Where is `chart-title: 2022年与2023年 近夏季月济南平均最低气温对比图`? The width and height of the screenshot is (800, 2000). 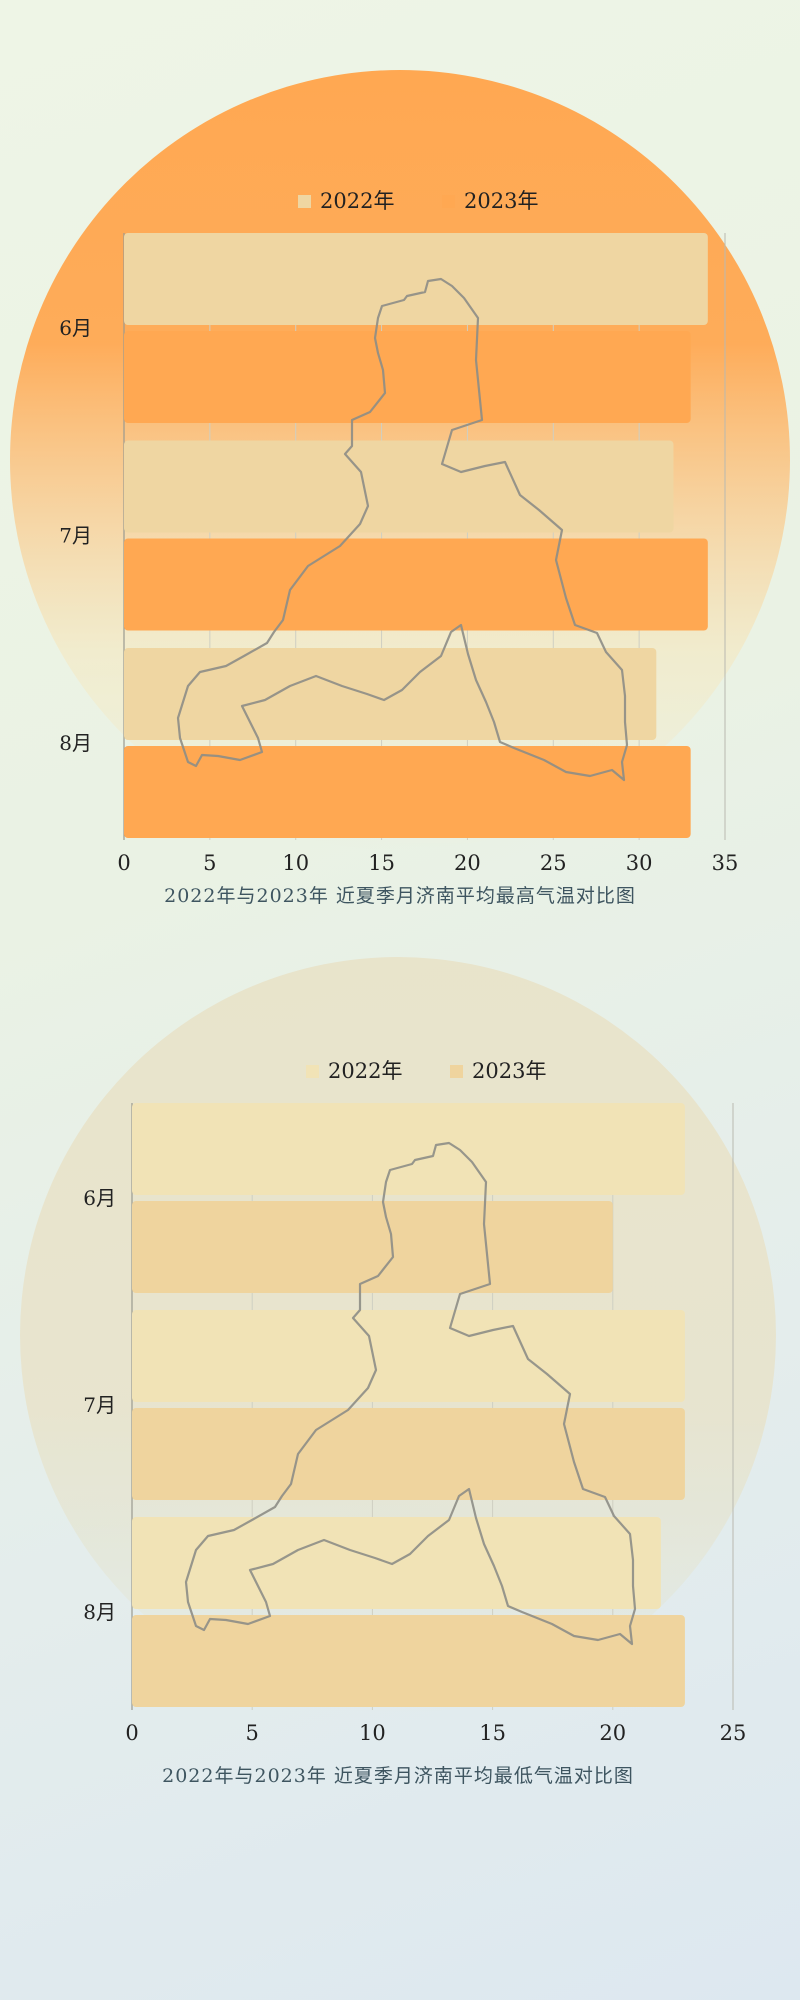 chart-title: 2022年与2023年 近夏季月济南平均最低气温对比图 is located at coordinates (398, 1776).